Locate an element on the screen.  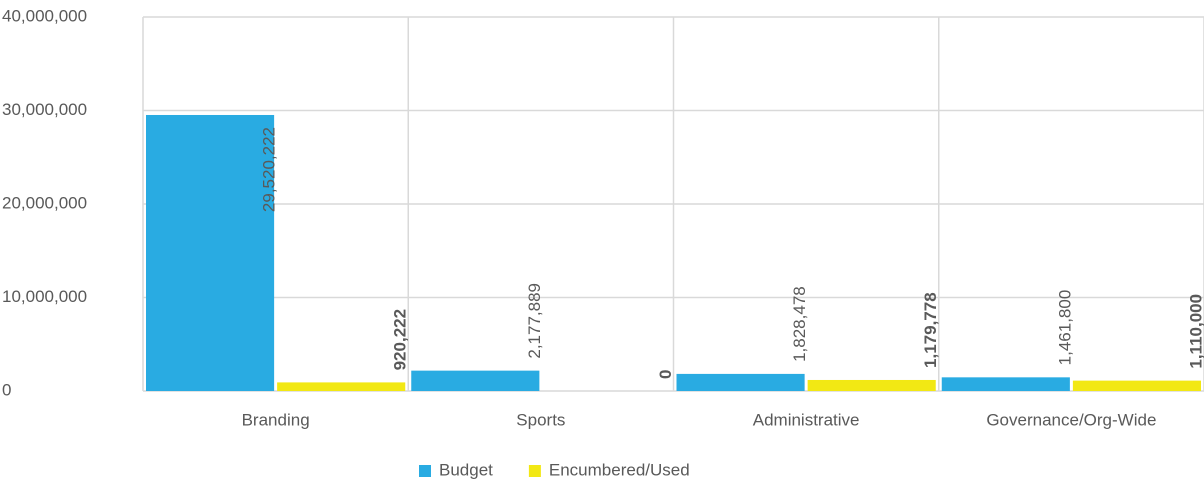
legend-label: Budget is located at coordinates (466, 469).